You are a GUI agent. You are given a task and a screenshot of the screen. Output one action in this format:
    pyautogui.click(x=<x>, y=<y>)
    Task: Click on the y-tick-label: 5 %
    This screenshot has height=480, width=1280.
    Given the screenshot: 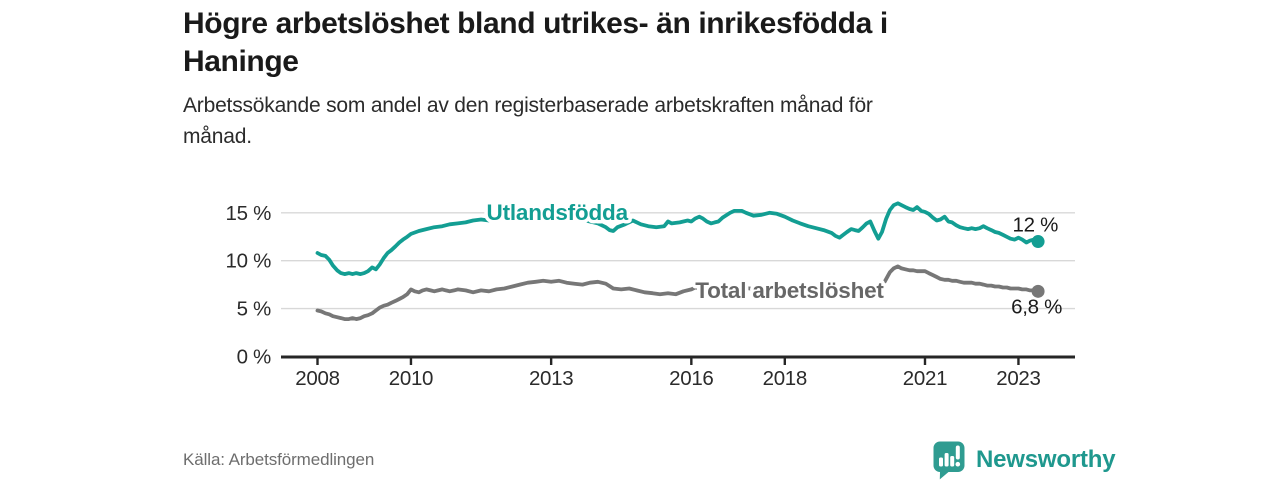 What is the action you would take?
    pyautogui.click(x=254, y=309)
    